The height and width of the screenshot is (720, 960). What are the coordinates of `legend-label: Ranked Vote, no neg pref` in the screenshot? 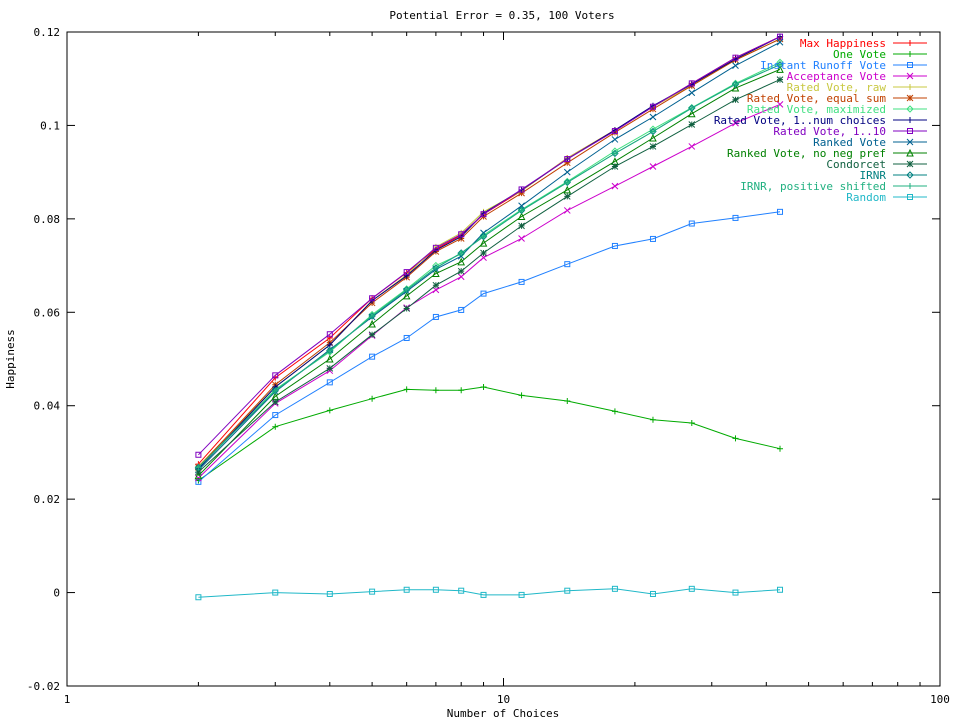 It's located at (806, 153).